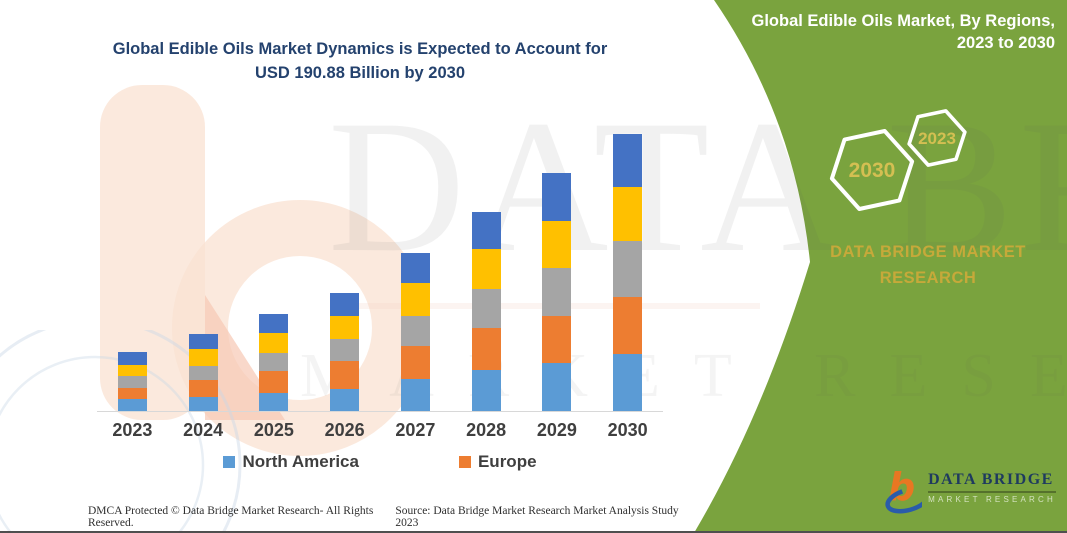 This screenshot has height=533, width=1067. I want to click on logo-divider, so click(992, 491).